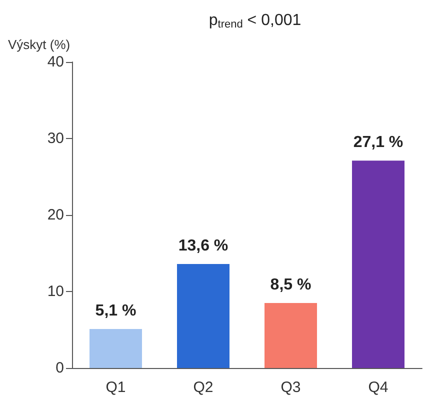  Describe the element at coordinates (290, 387) in the screenshot. I see `x-tick-label: Q3` at that location.